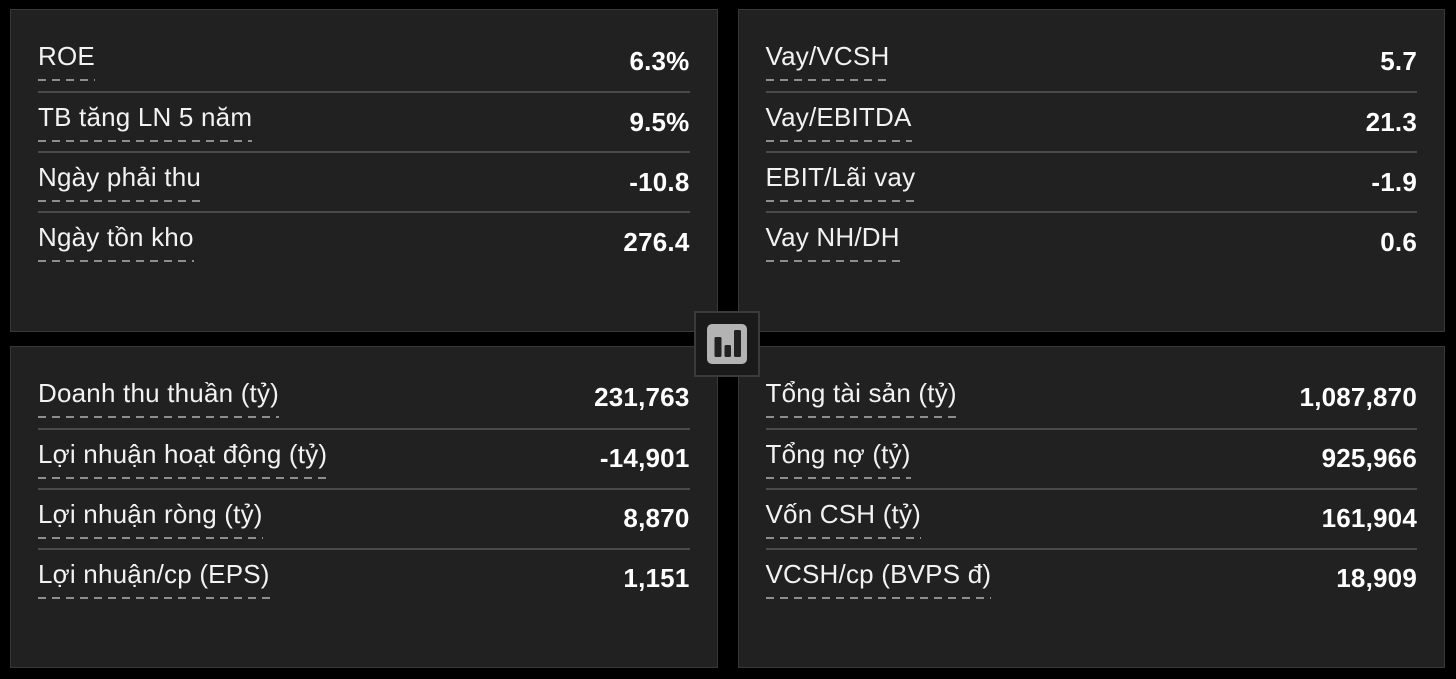  Describe the element at coordinates (827, 61) in the screenshot. I see `metric-label: Vay/VCSH` at that location.